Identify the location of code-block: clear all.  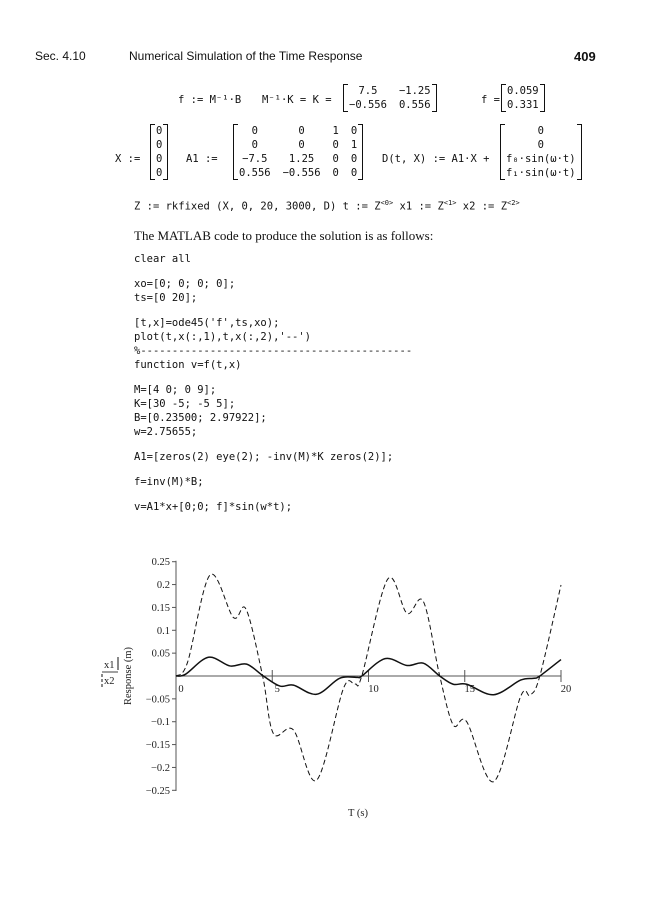
(273, 259).